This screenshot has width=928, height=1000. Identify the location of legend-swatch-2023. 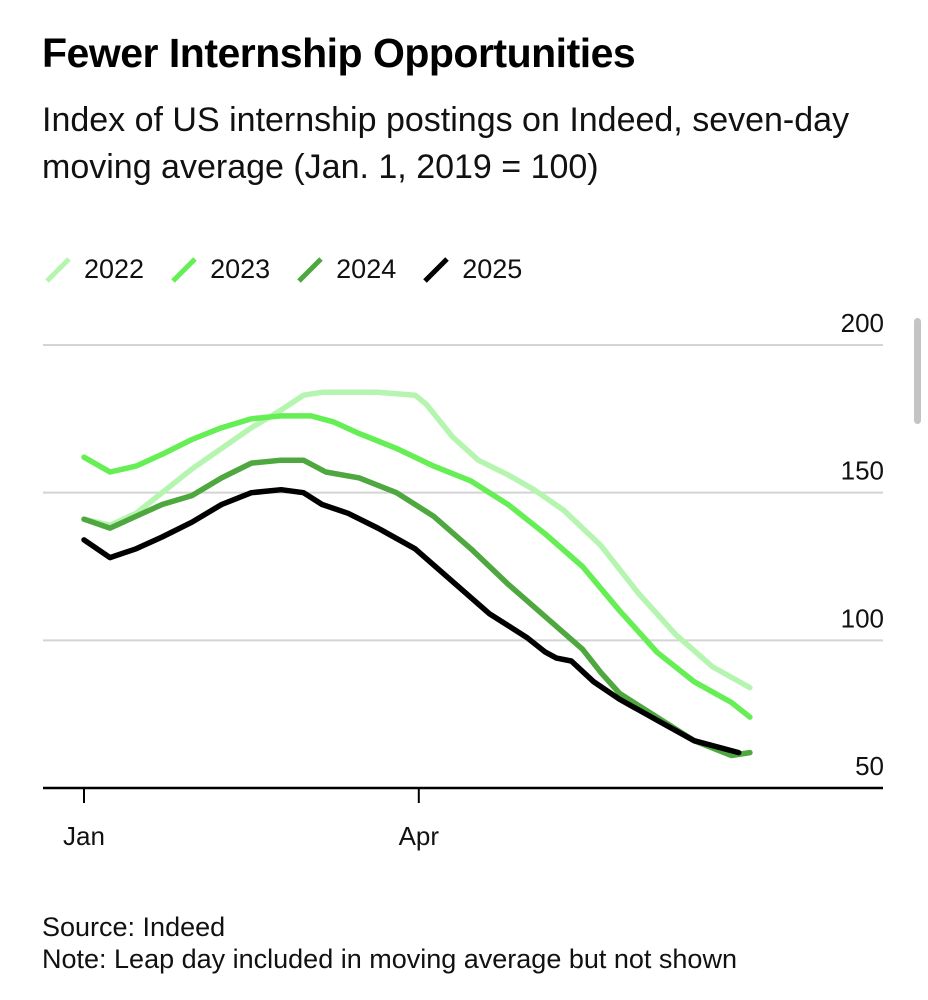
(184, 269).